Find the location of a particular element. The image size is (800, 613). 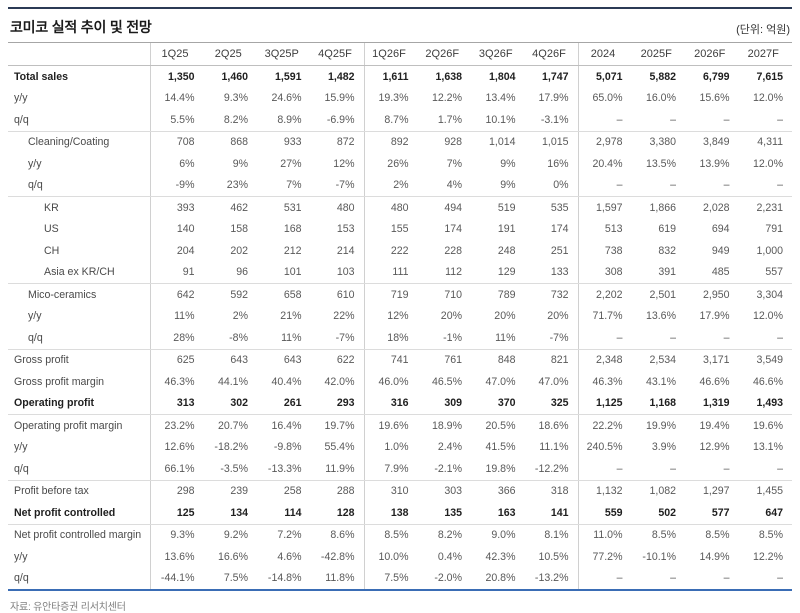

column-header: 4Q25F is located at coordinates (337, 54).